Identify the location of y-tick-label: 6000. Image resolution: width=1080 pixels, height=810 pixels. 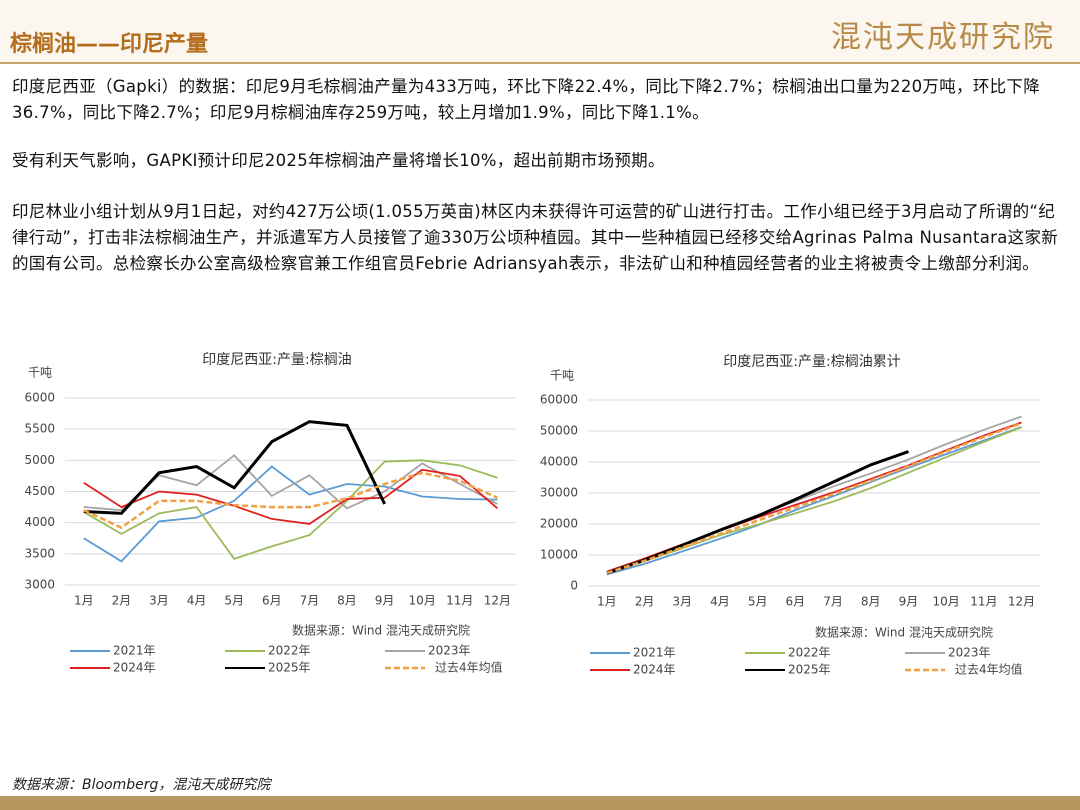
(39, 398).